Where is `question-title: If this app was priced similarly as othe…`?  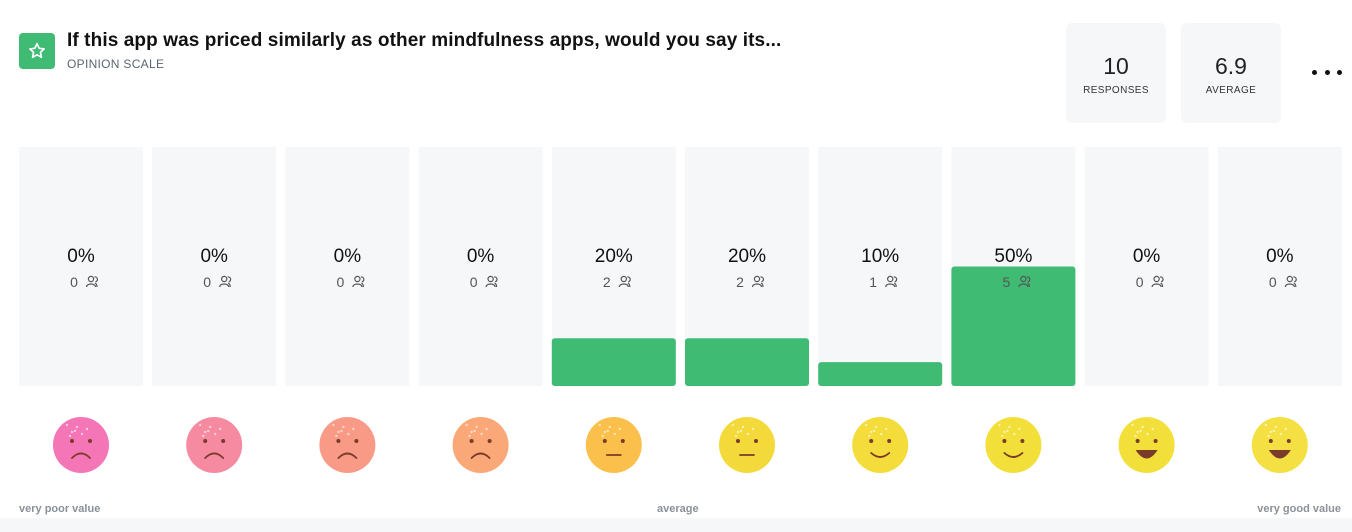
question-title: If this app was priced similarly as othe… is located at coordinates (424, 40).